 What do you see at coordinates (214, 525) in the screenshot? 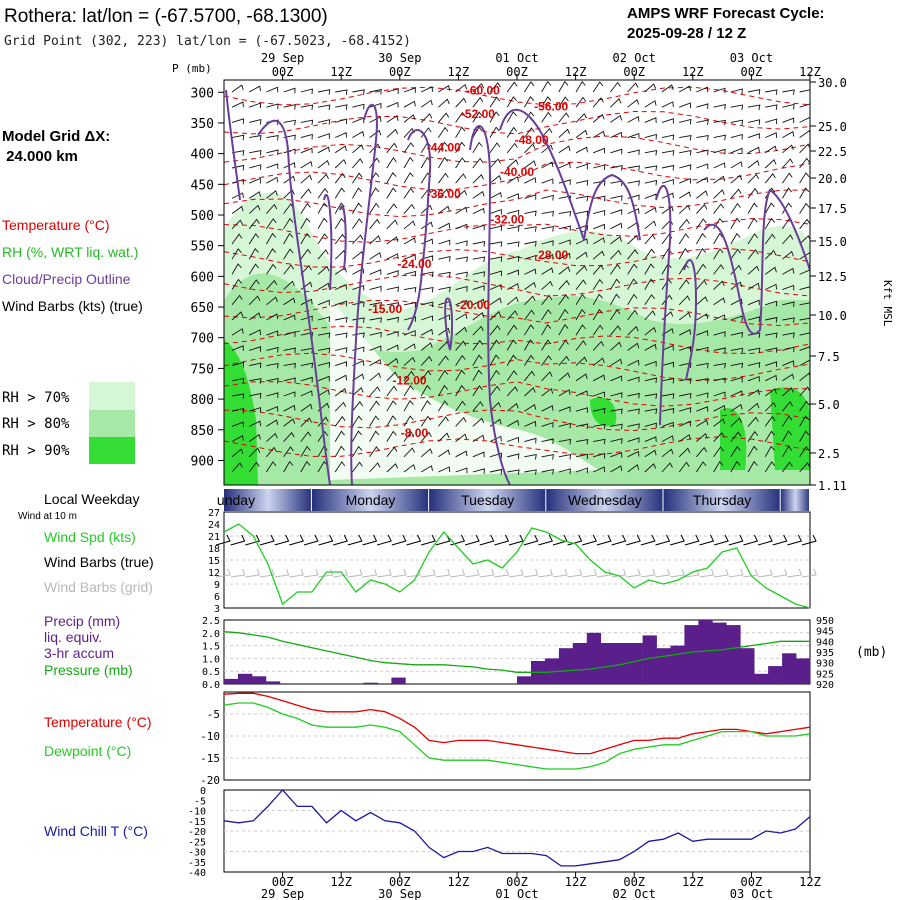
I see `wind-speed-tick-label: 24` at bounding box center [214, 525].